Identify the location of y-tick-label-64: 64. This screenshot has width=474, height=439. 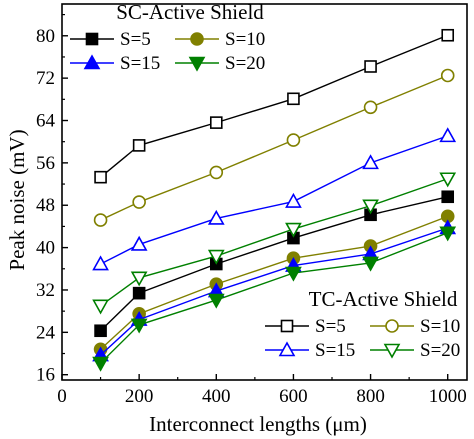
(46, 121).